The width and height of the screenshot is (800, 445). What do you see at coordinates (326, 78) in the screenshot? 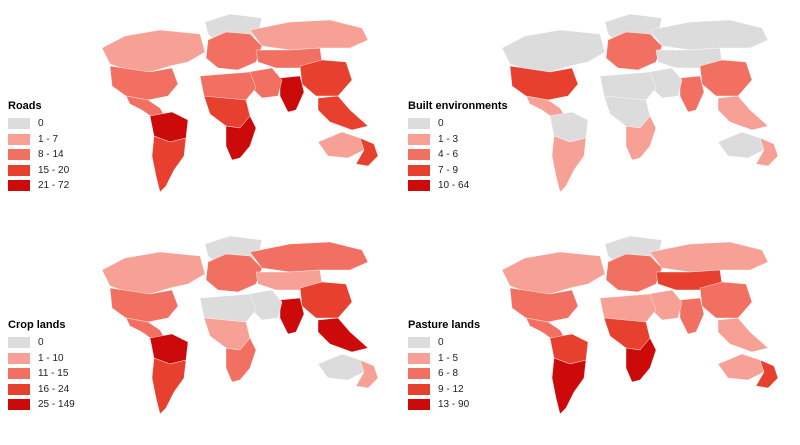
I see `roads-region-china` at bounding box center [326, 78].